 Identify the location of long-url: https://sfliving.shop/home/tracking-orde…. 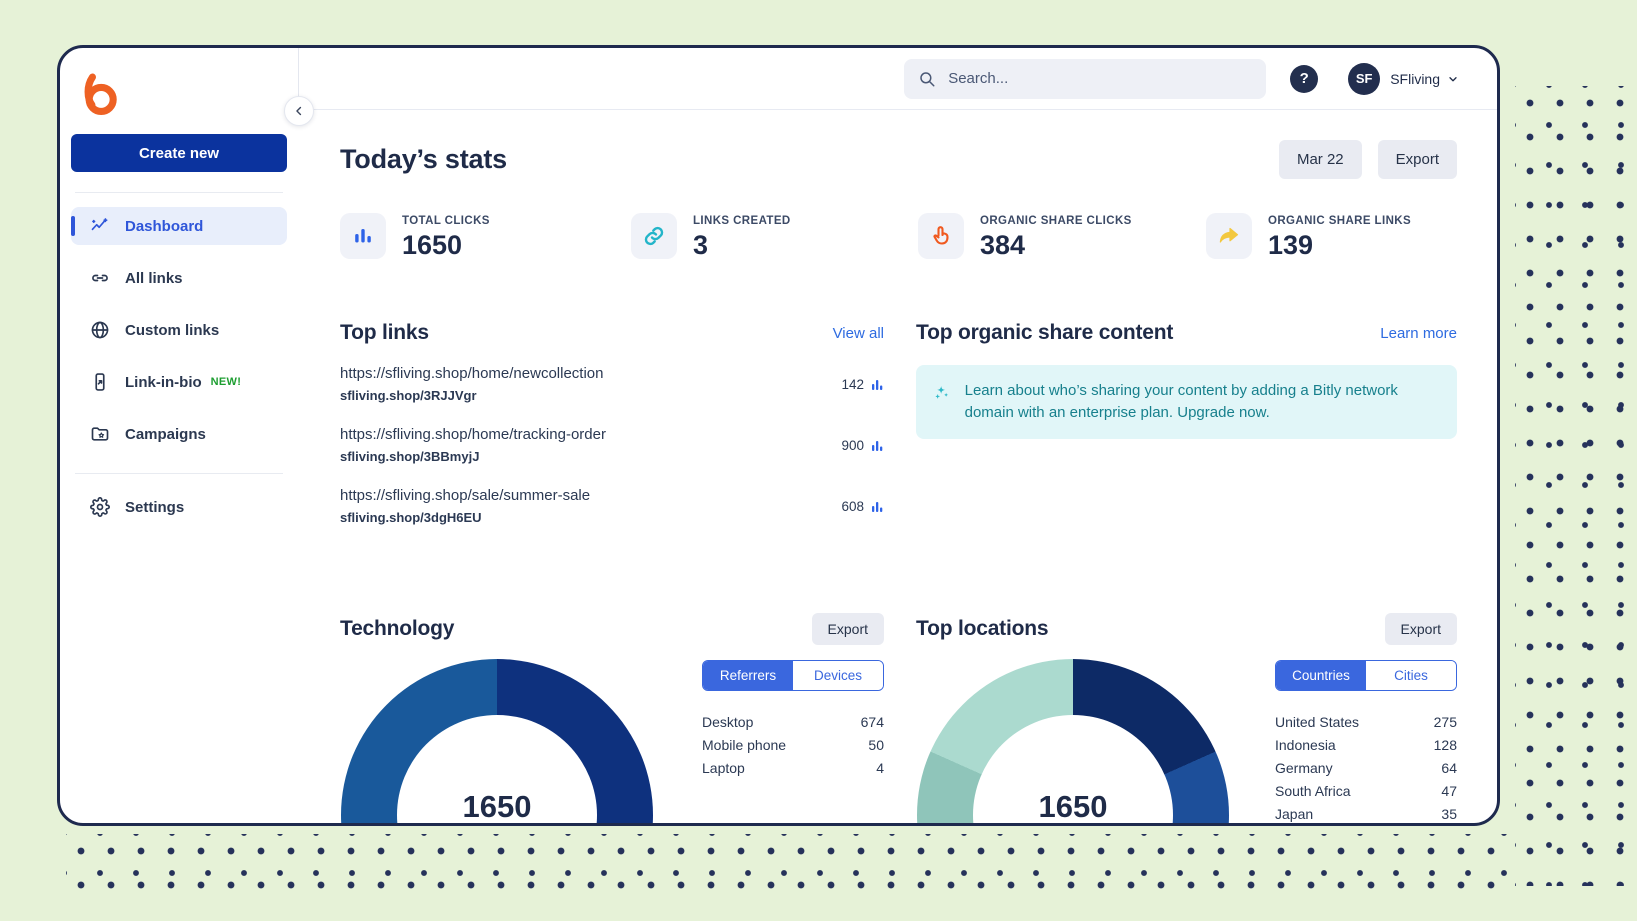
(473, 434).